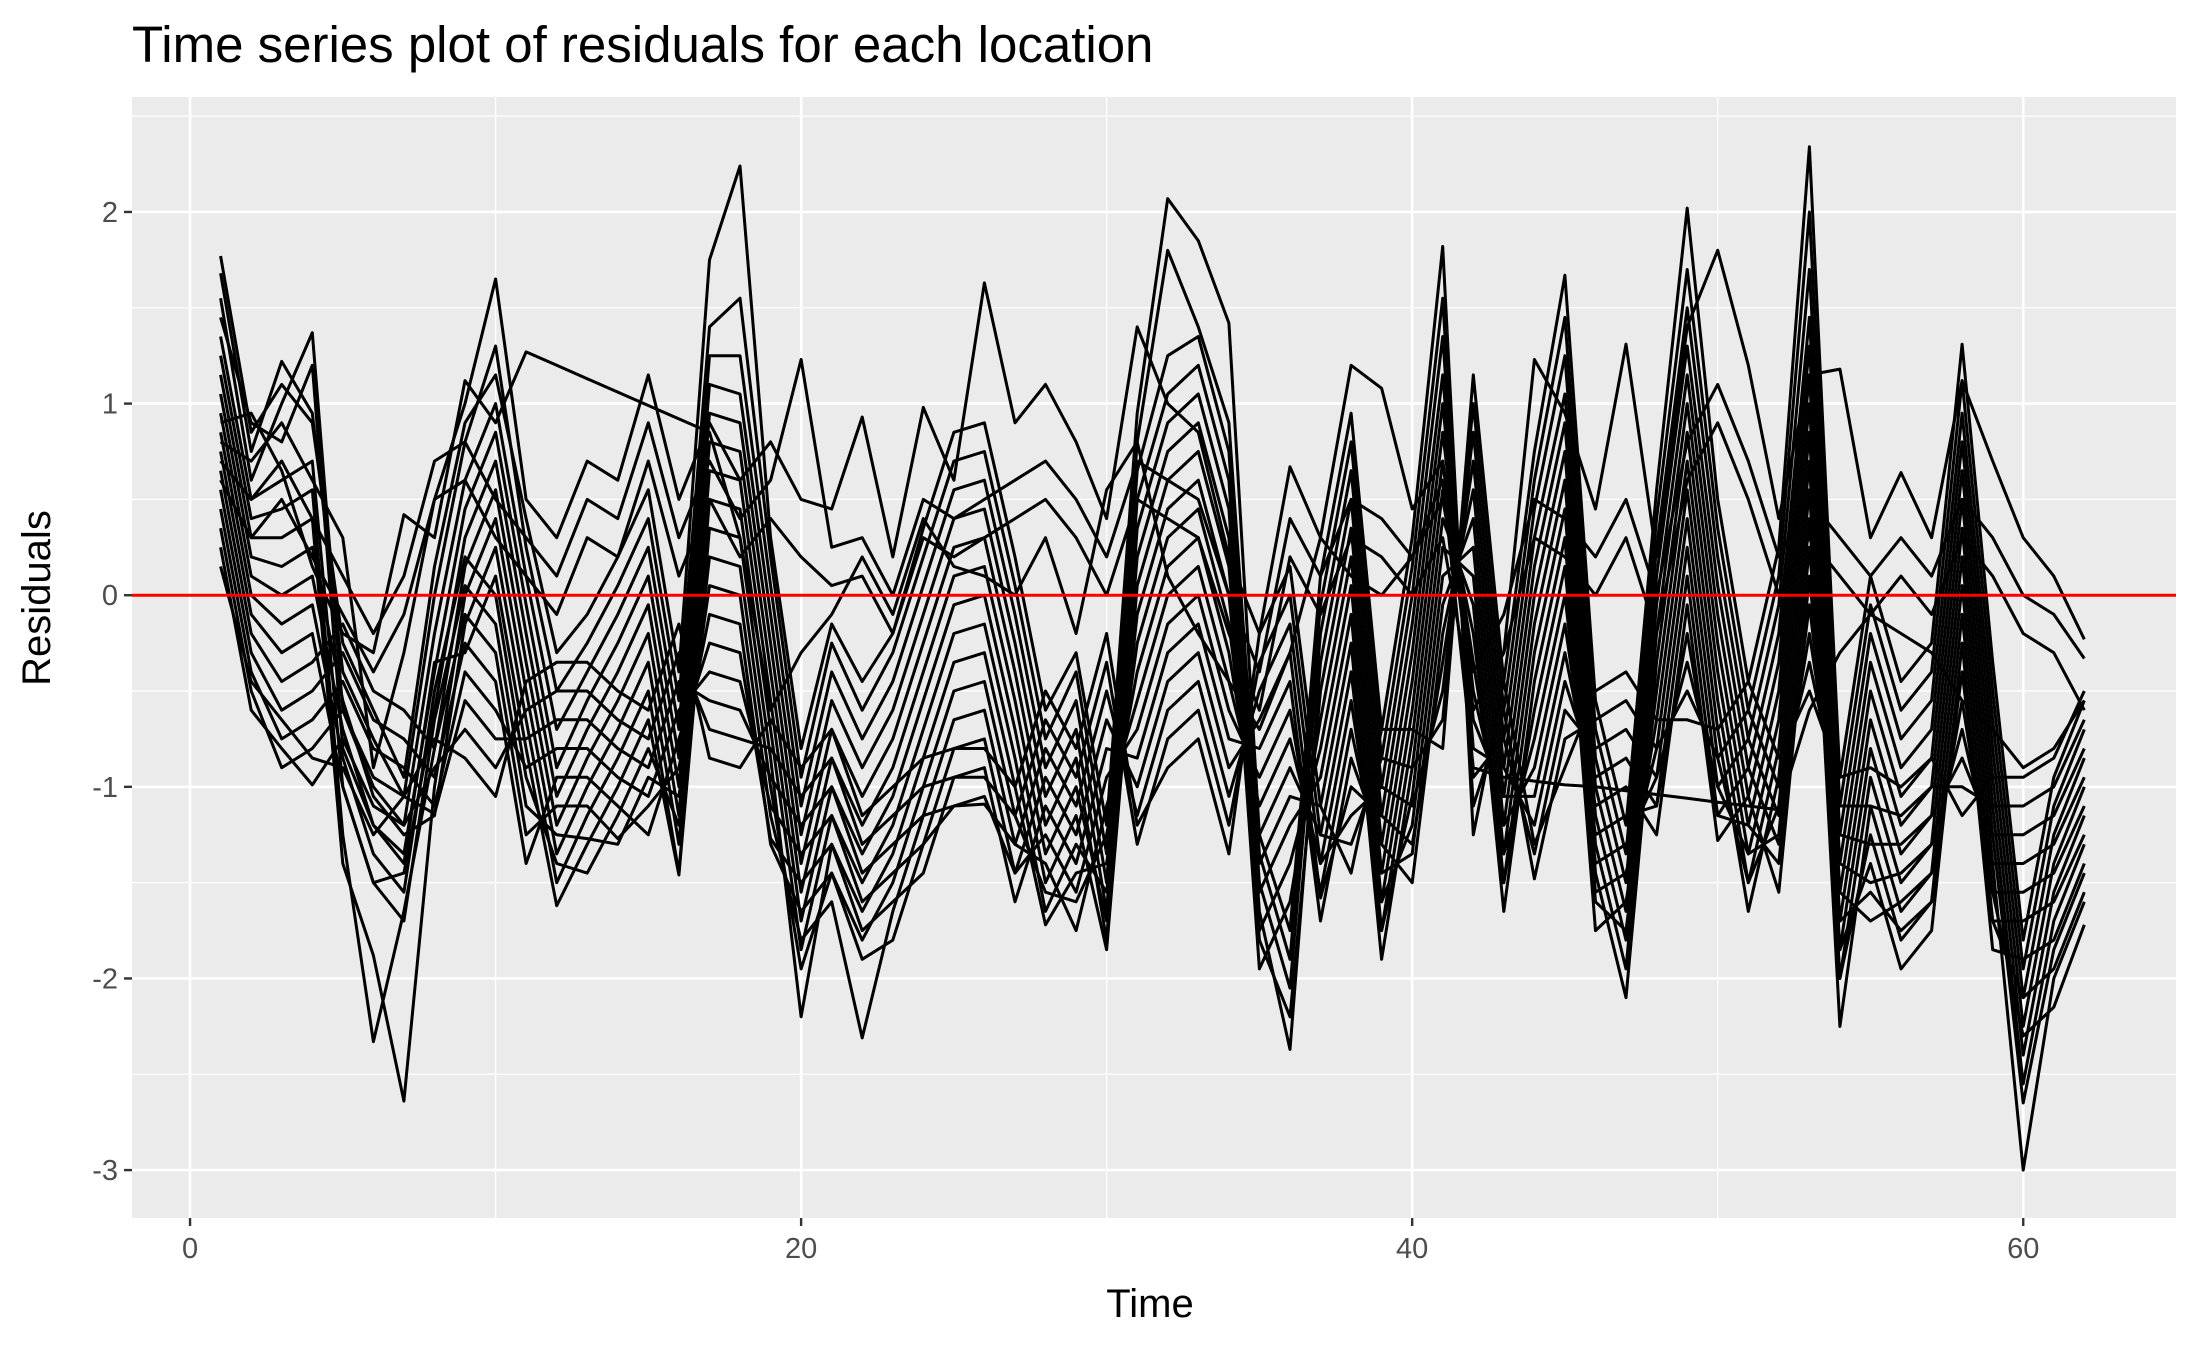 Image resolution: width=2187 pixels, height=1350 pixels. Describe the element at coordinates (105, 979) in the screenshot. I see `y-tick-label: -2` at that location.